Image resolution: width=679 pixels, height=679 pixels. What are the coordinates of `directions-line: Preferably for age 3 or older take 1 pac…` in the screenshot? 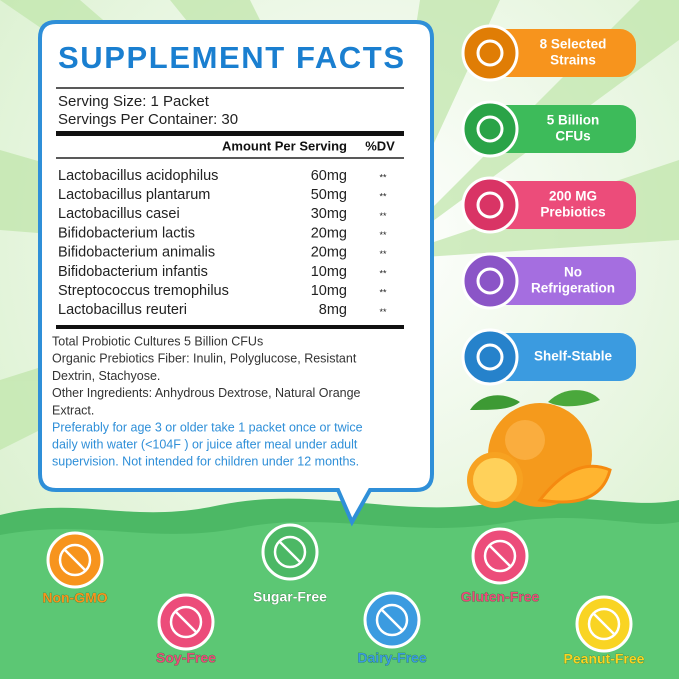 It's located at (207, 427).